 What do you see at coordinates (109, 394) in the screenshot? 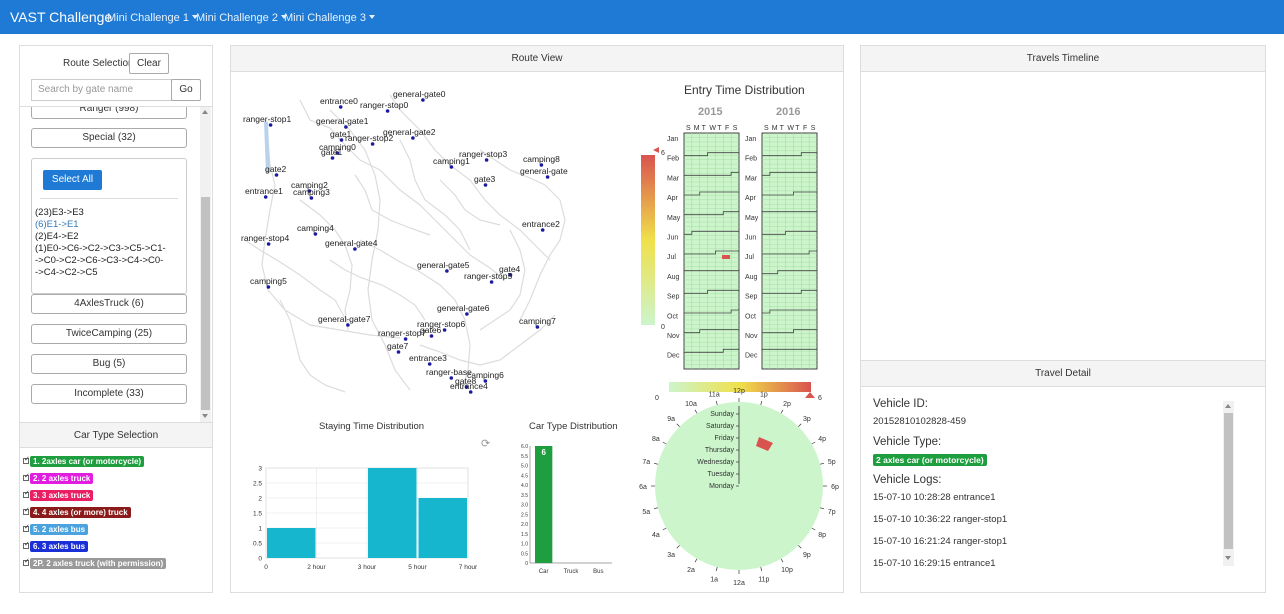
I see `group-incomplete: Incomplete (33)` at bounding box center [109, 394].